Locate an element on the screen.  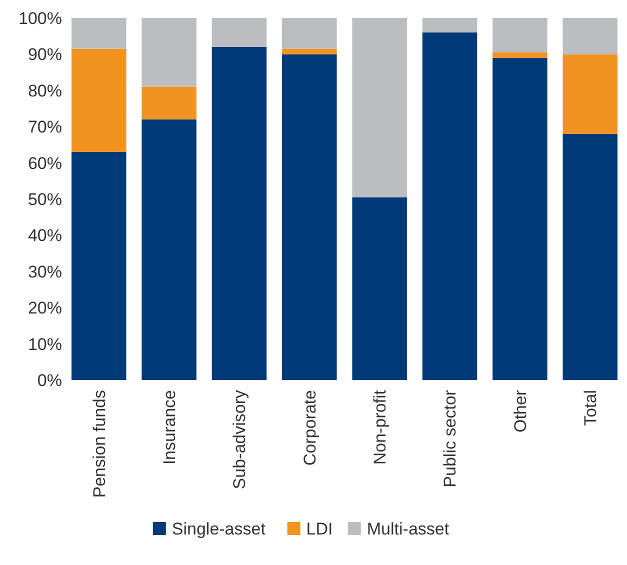
x-tick-label: Pension funds is located at coordinates (99, 444).